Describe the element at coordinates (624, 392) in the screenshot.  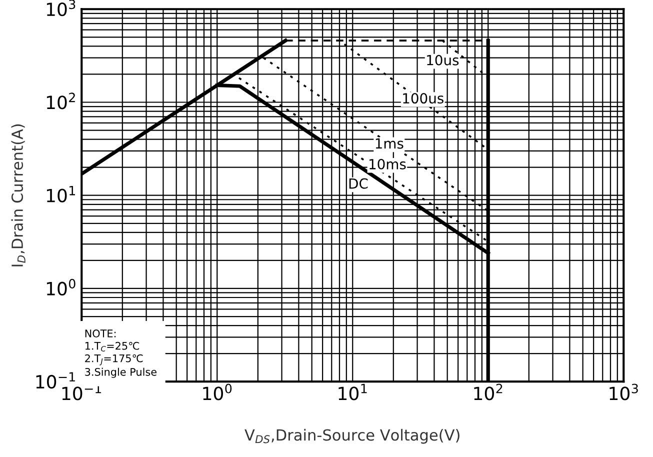
I see `x-tick-label: 10$^{3}$` at that location.